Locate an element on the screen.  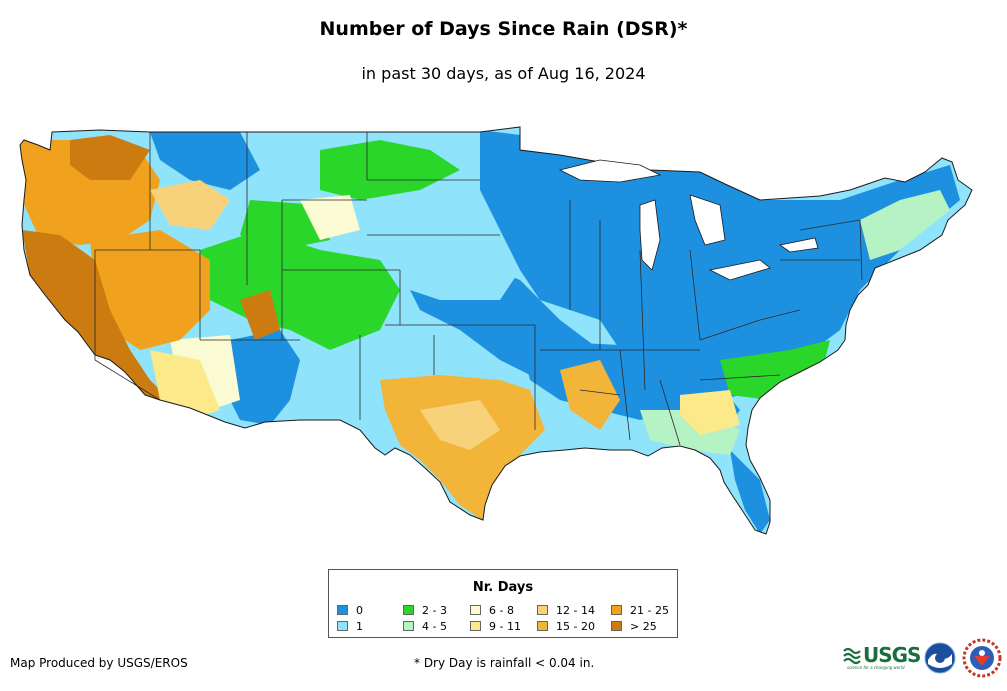
great-lakes is located at coordinates (688, 220).